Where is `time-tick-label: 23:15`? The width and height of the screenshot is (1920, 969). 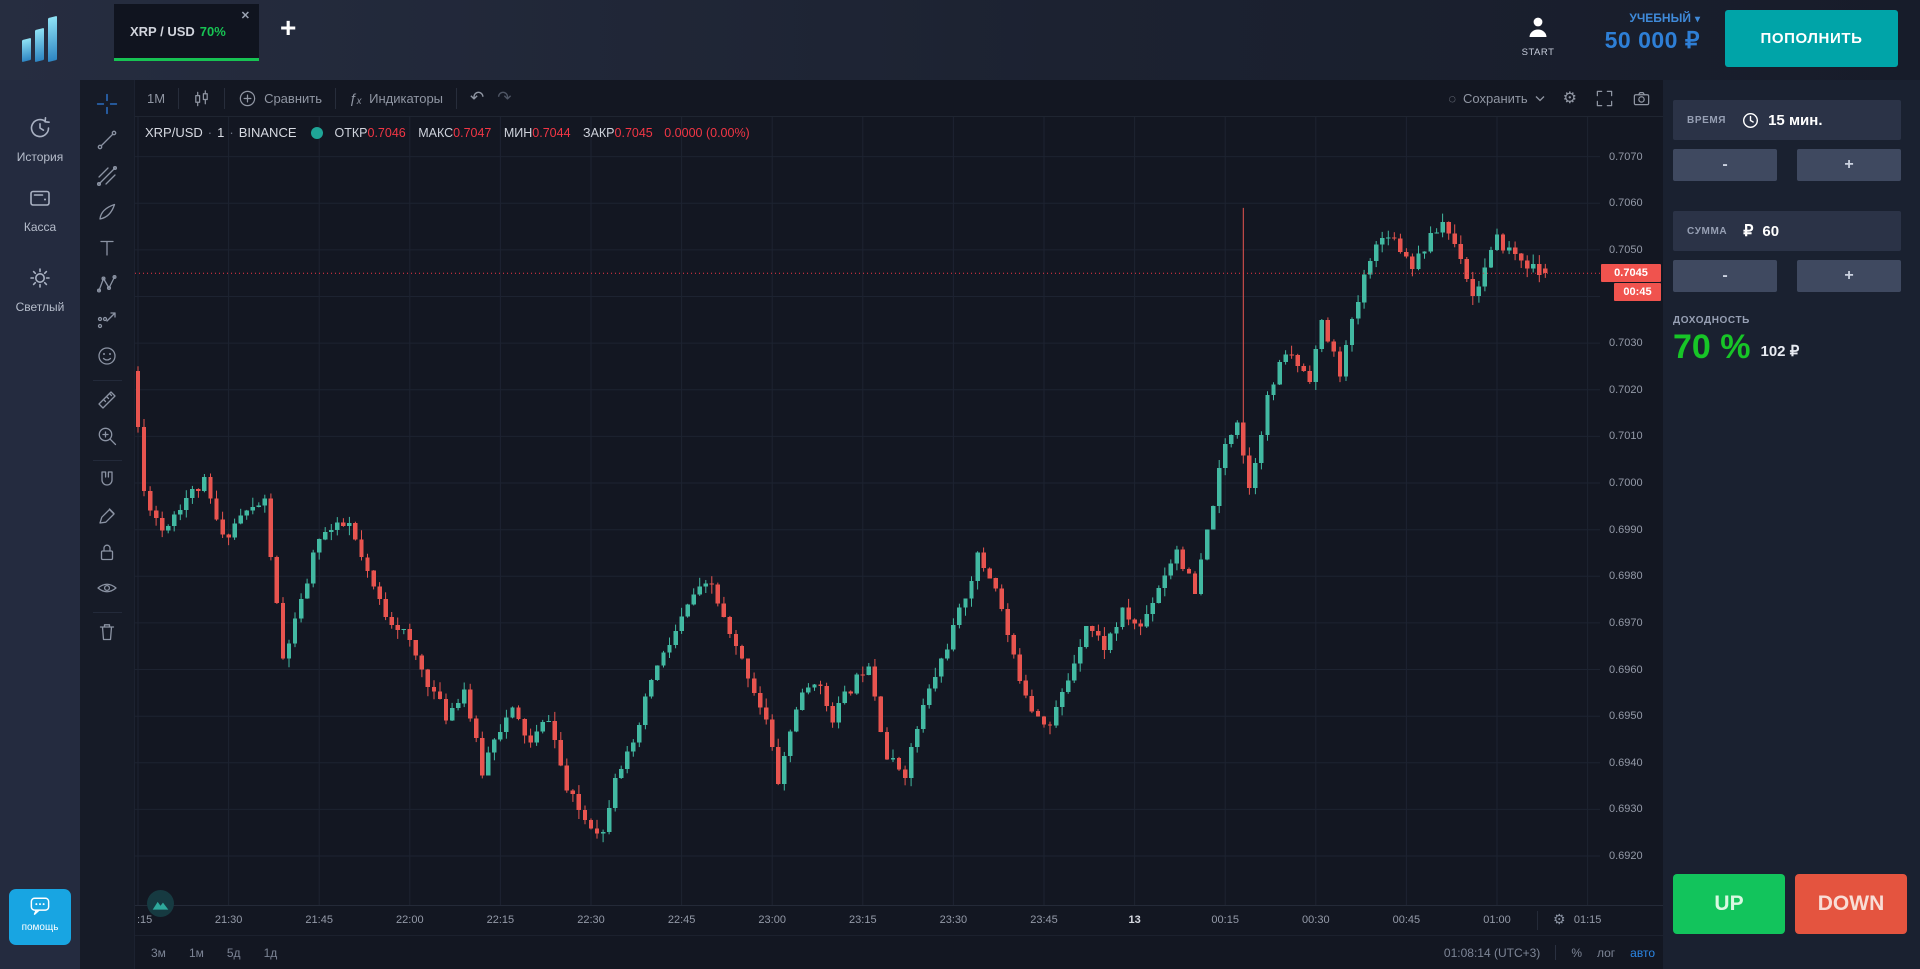
time-tick-label: 23:15 is located at coordinates (863, 920).